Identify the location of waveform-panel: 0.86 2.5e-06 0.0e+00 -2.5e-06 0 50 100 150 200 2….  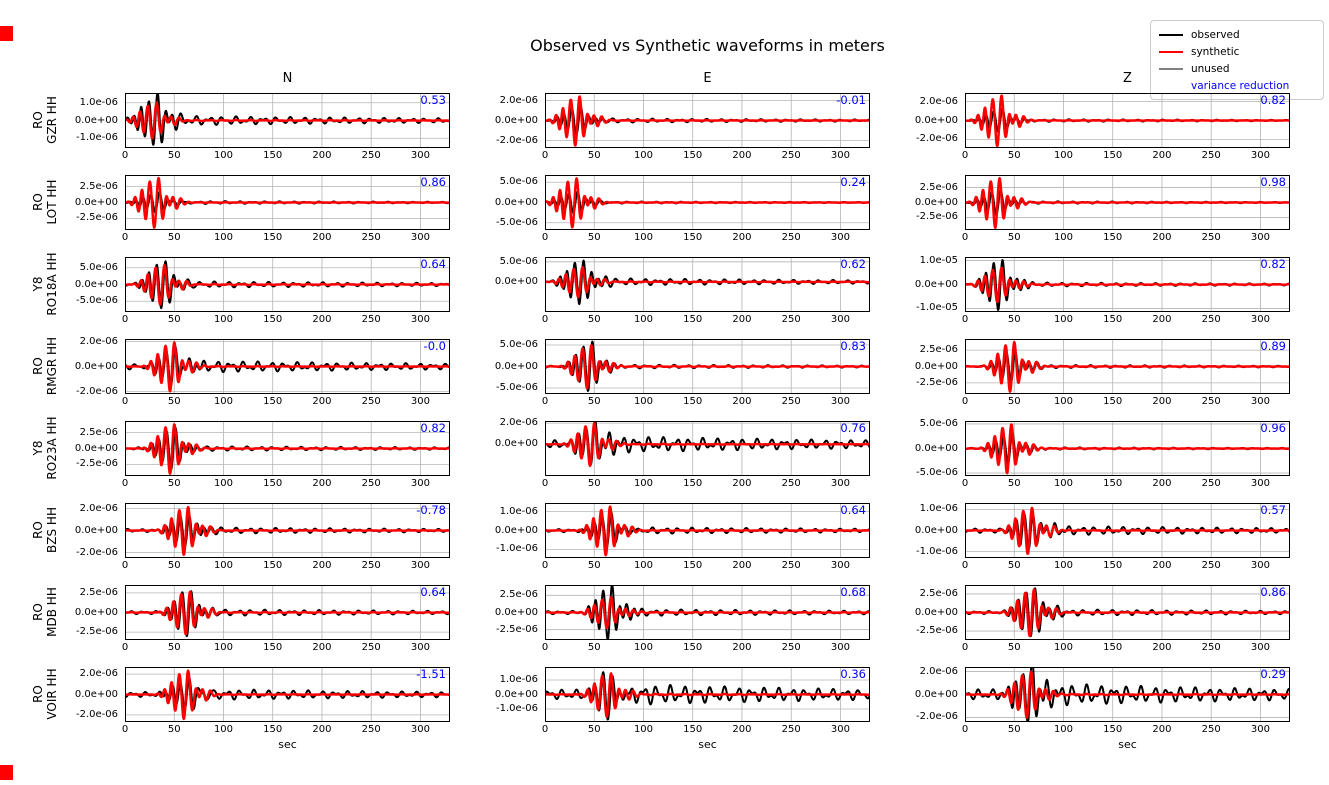
(262, 209).